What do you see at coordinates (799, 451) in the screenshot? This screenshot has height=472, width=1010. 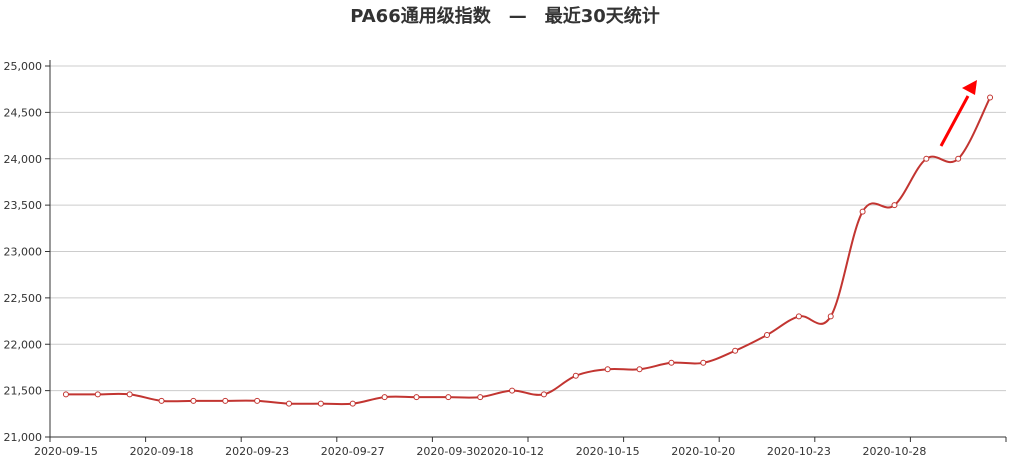 I see `x-tick-label: 2020-10-23` at bounding box center [799, 451].